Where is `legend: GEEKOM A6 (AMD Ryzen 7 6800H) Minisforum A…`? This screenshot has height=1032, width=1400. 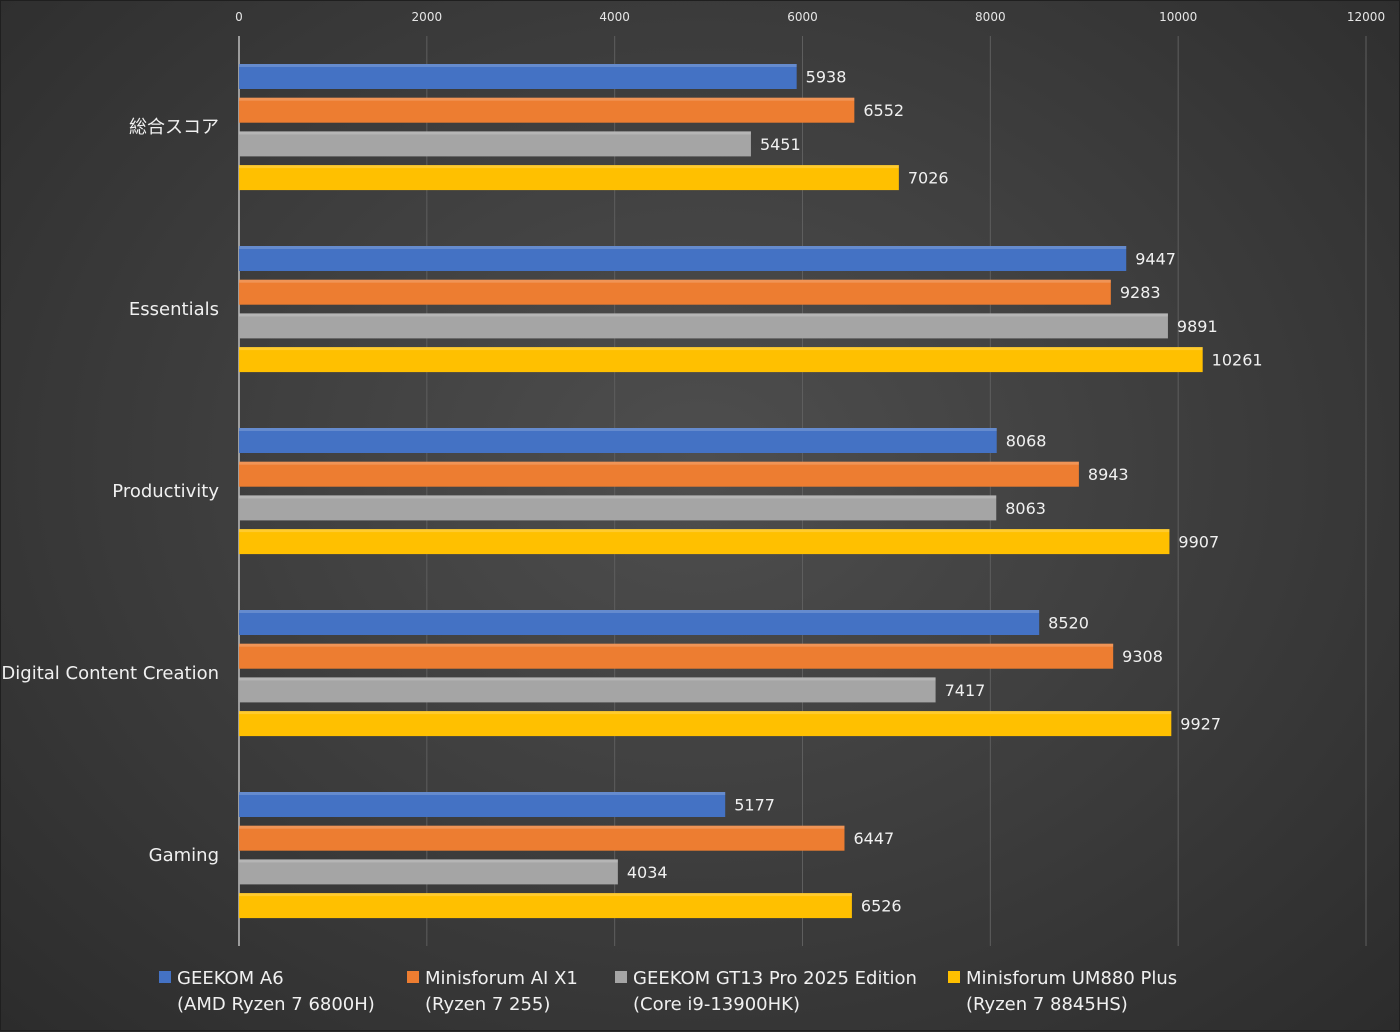 legend: GEEKOM A6 (AMD Ryzen 7 6800H) Minisforum A… is located at coordinates (668, 991).